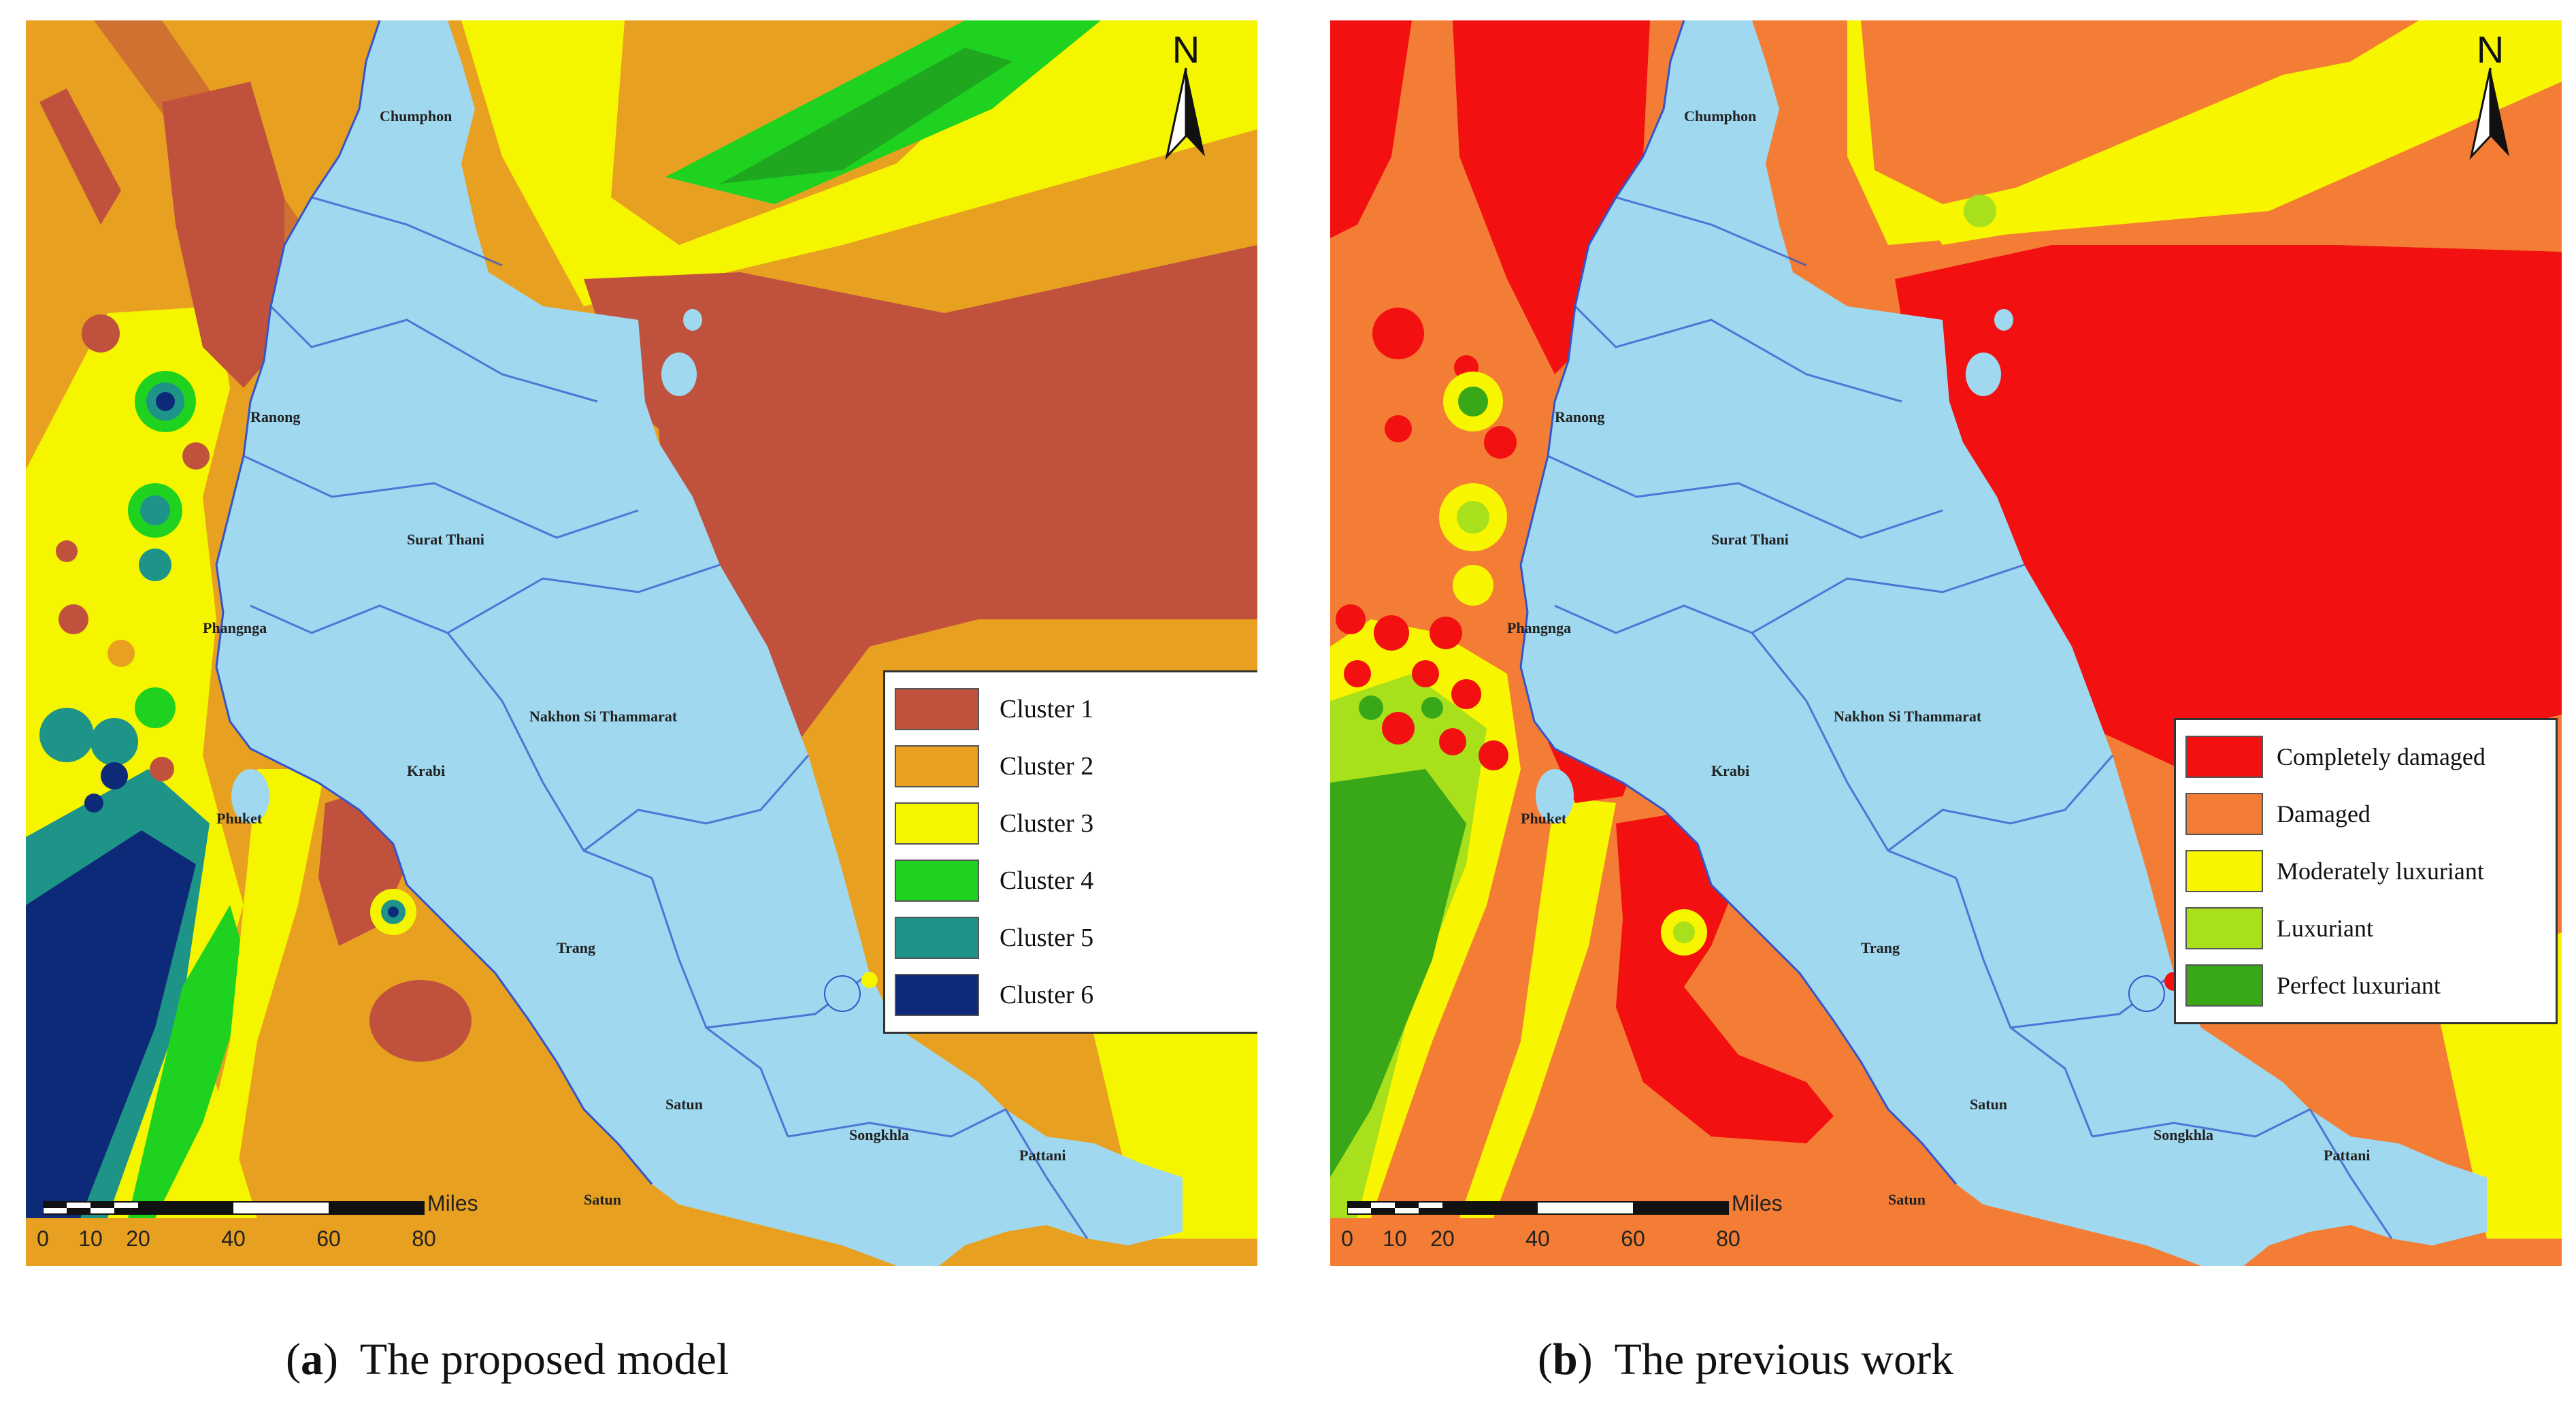  Describe the element at coordinates (1047, 938) in the screenshot. I see `legend-label: Cluster 5` at that location.